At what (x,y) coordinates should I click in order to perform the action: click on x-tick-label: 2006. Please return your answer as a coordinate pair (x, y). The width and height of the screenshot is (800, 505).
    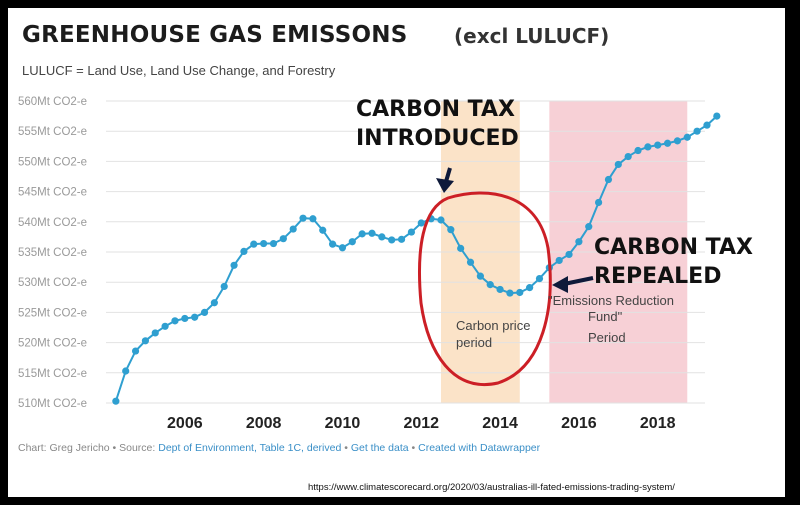
    Looking at the image, I should click on (185, 423).